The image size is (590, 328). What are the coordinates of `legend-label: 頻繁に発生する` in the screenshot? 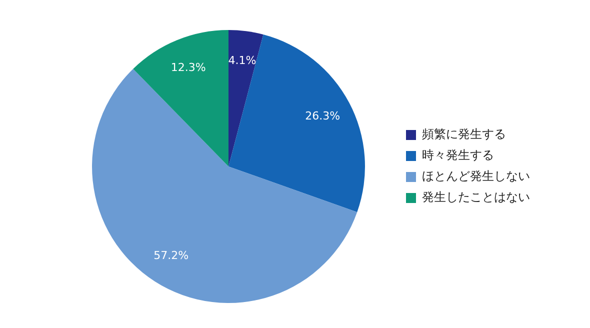 It's located at (464, 134).